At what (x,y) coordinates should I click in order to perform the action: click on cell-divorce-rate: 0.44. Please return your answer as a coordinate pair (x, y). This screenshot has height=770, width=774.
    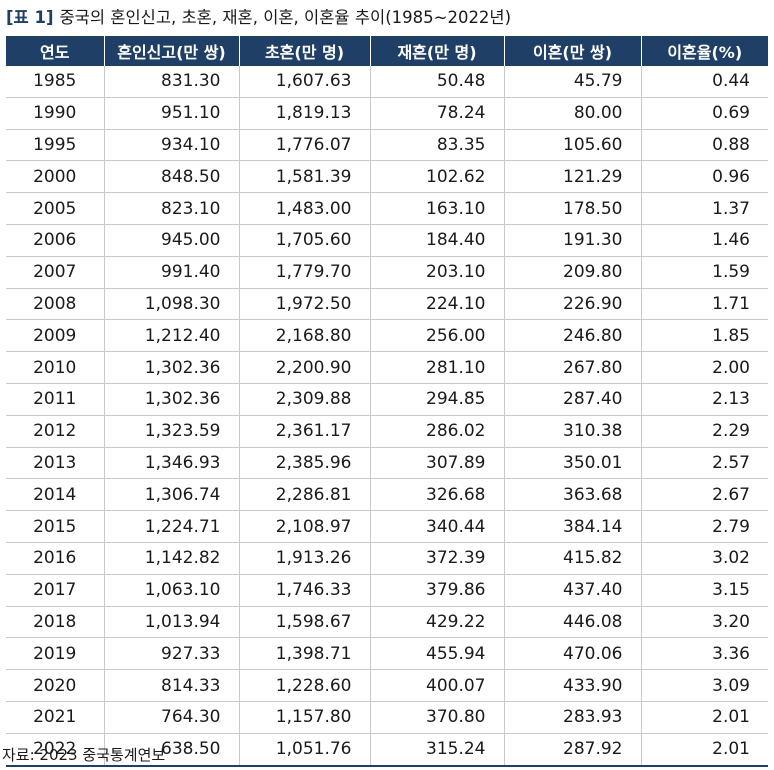
    Looking at the image, I should click on (704, 82).